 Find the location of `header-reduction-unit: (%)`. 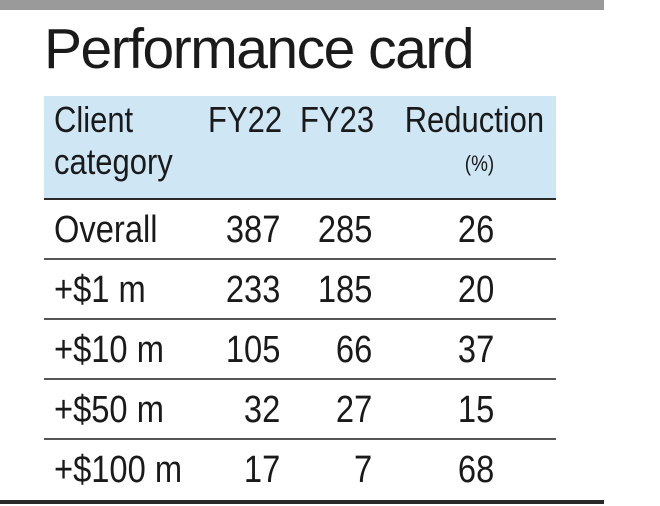

header-reduction-unit: (%) is located at coordinates (479, 163).